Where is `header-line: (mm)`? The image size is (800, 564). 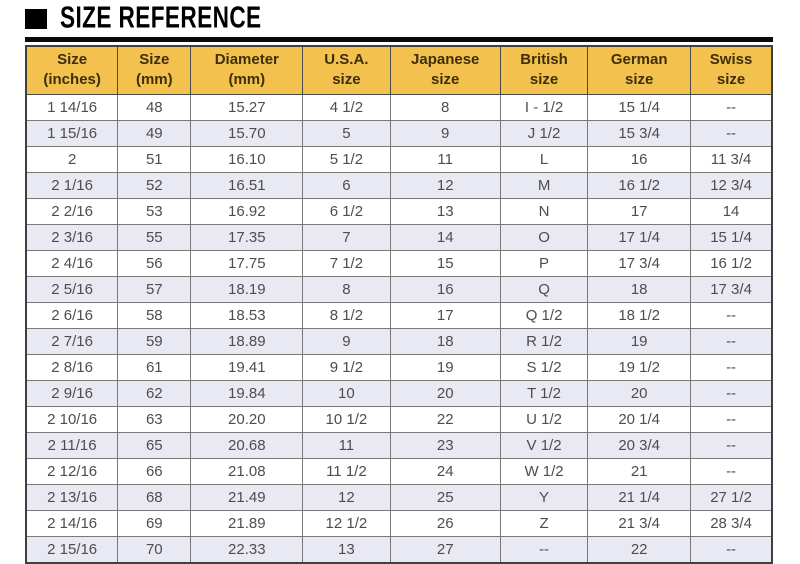
header-line: (mm) is located at coordinates (247, 79).